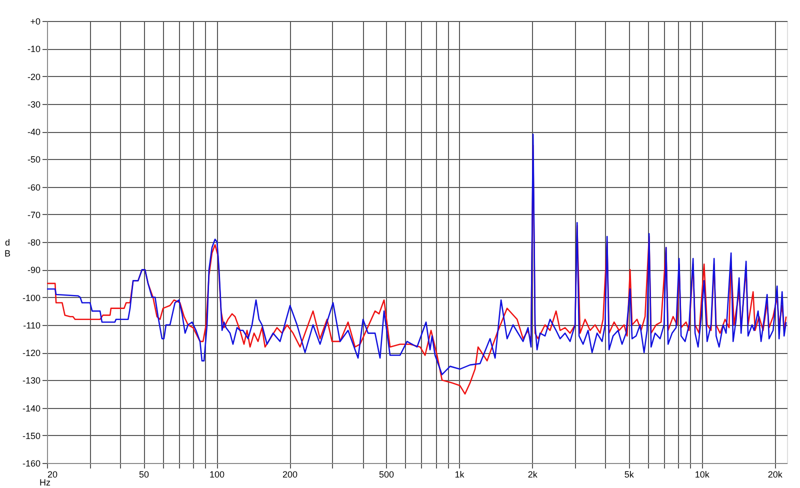  I want to click on x-tick-label: 10k, so click(702, 475).